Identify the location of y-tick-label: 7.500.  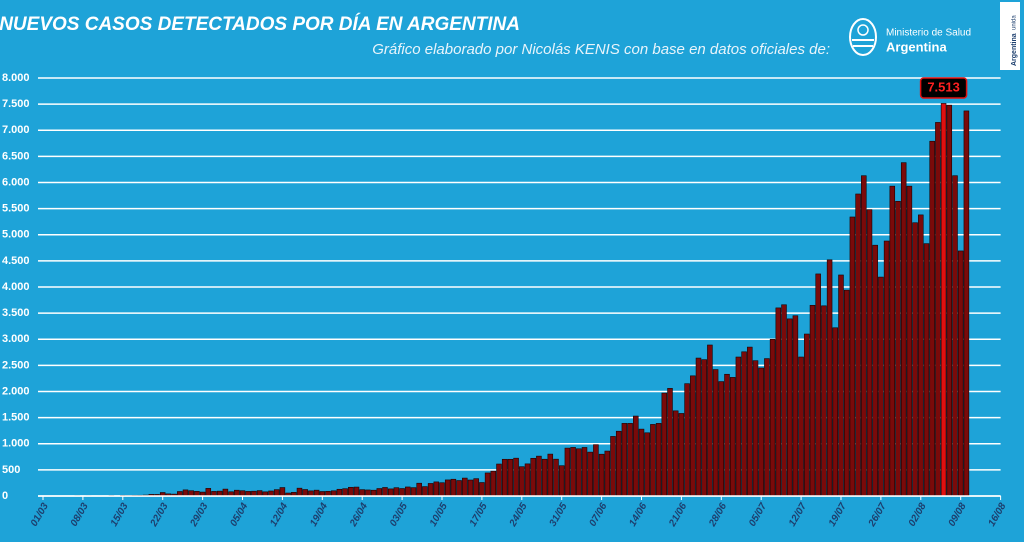
(16, 104).